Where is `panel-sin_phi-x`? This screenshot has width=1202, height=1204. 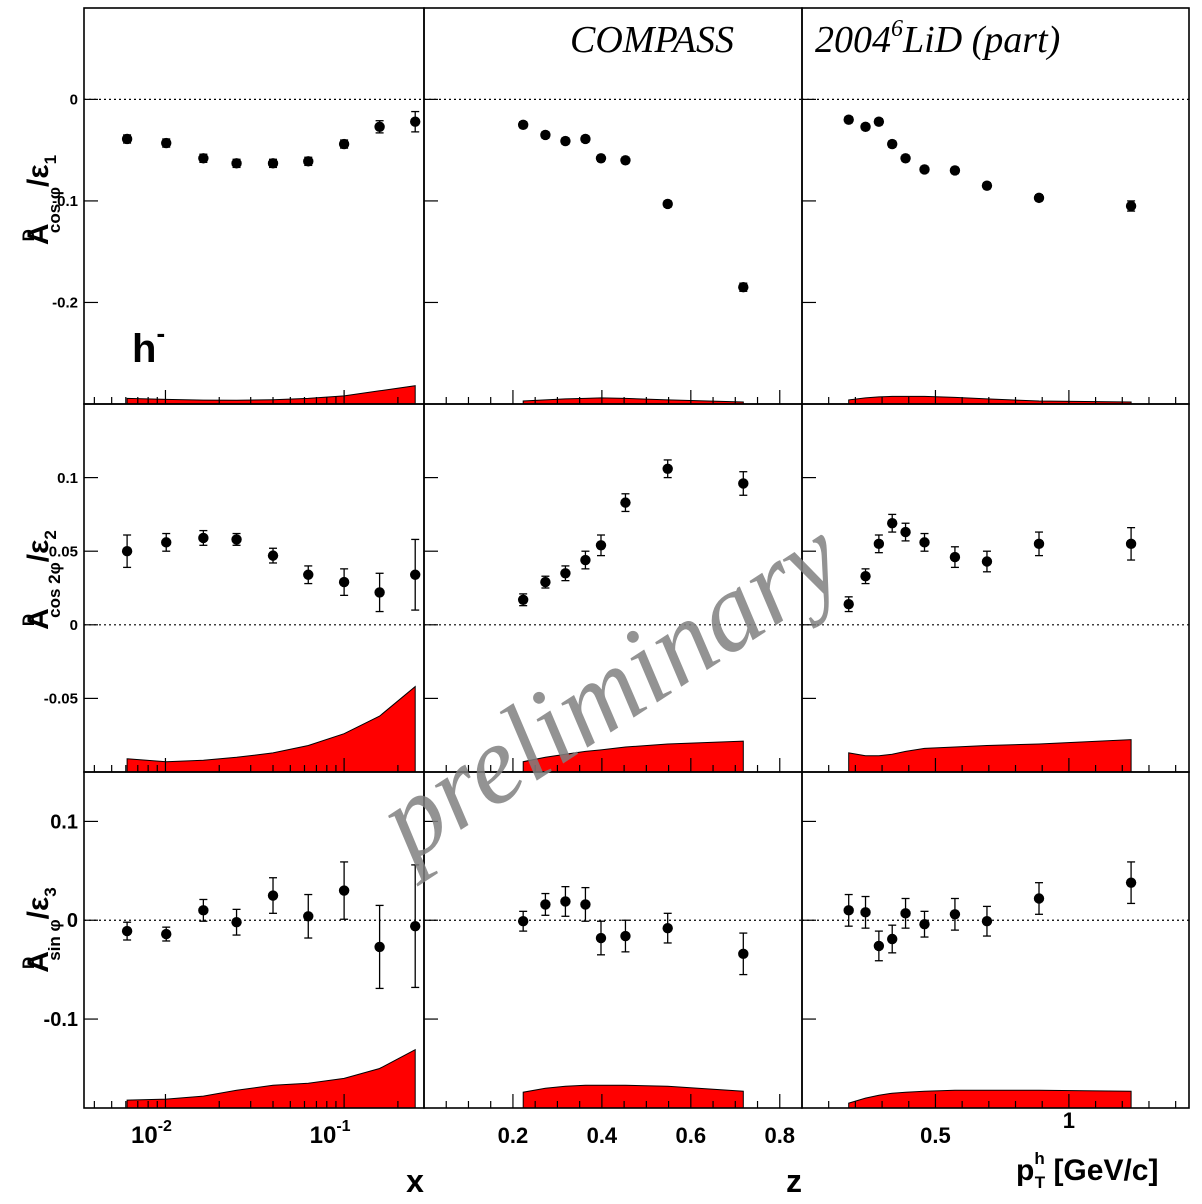 panel-sin_phi-x is located at coordinates (254, 940).